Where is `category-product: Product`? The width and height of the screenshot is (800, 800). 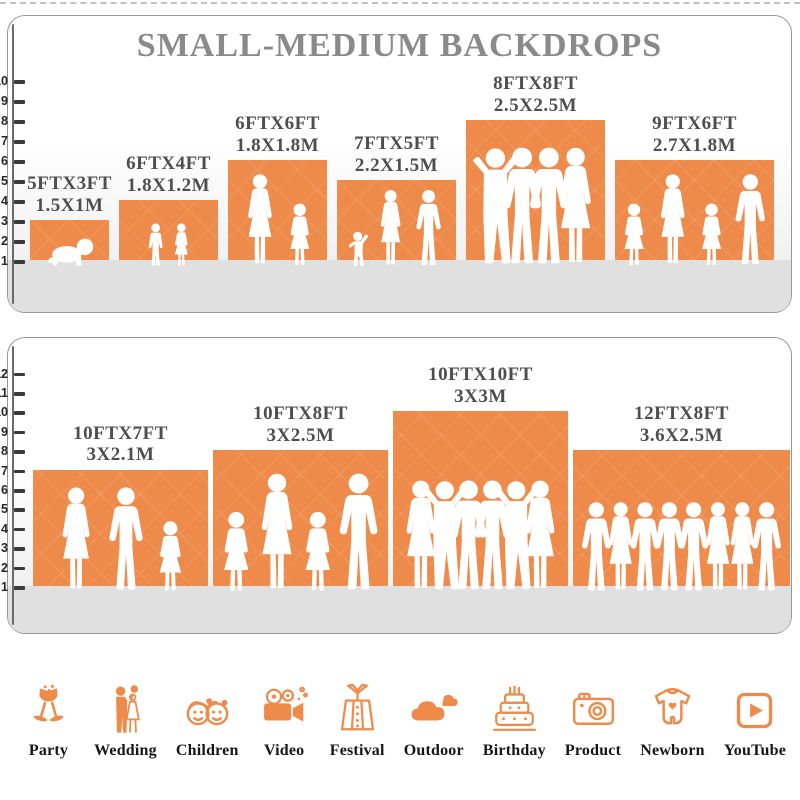 category-product: Product is located at coordinates (593, 722).